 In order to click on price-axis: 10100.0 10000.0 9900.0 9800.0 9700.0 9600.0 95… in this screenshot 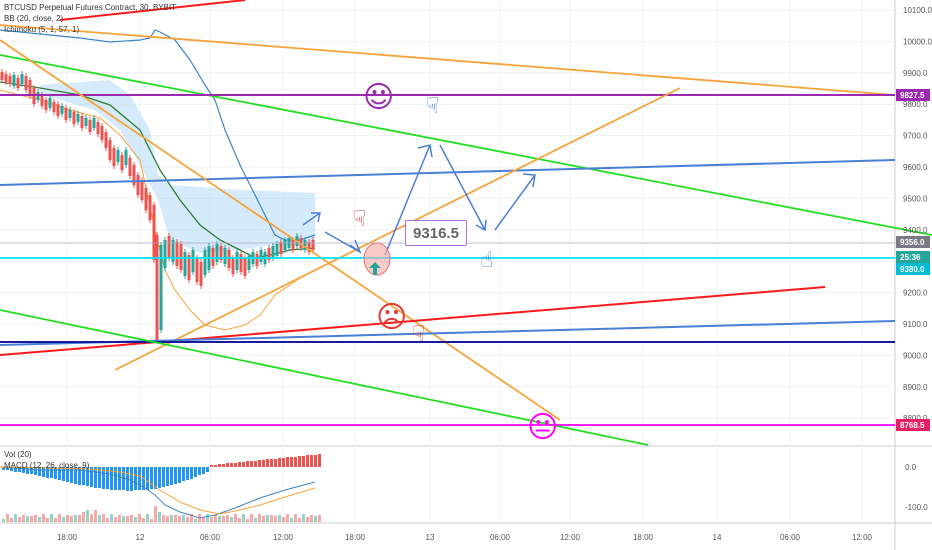, I will do `click(917, 214)`.